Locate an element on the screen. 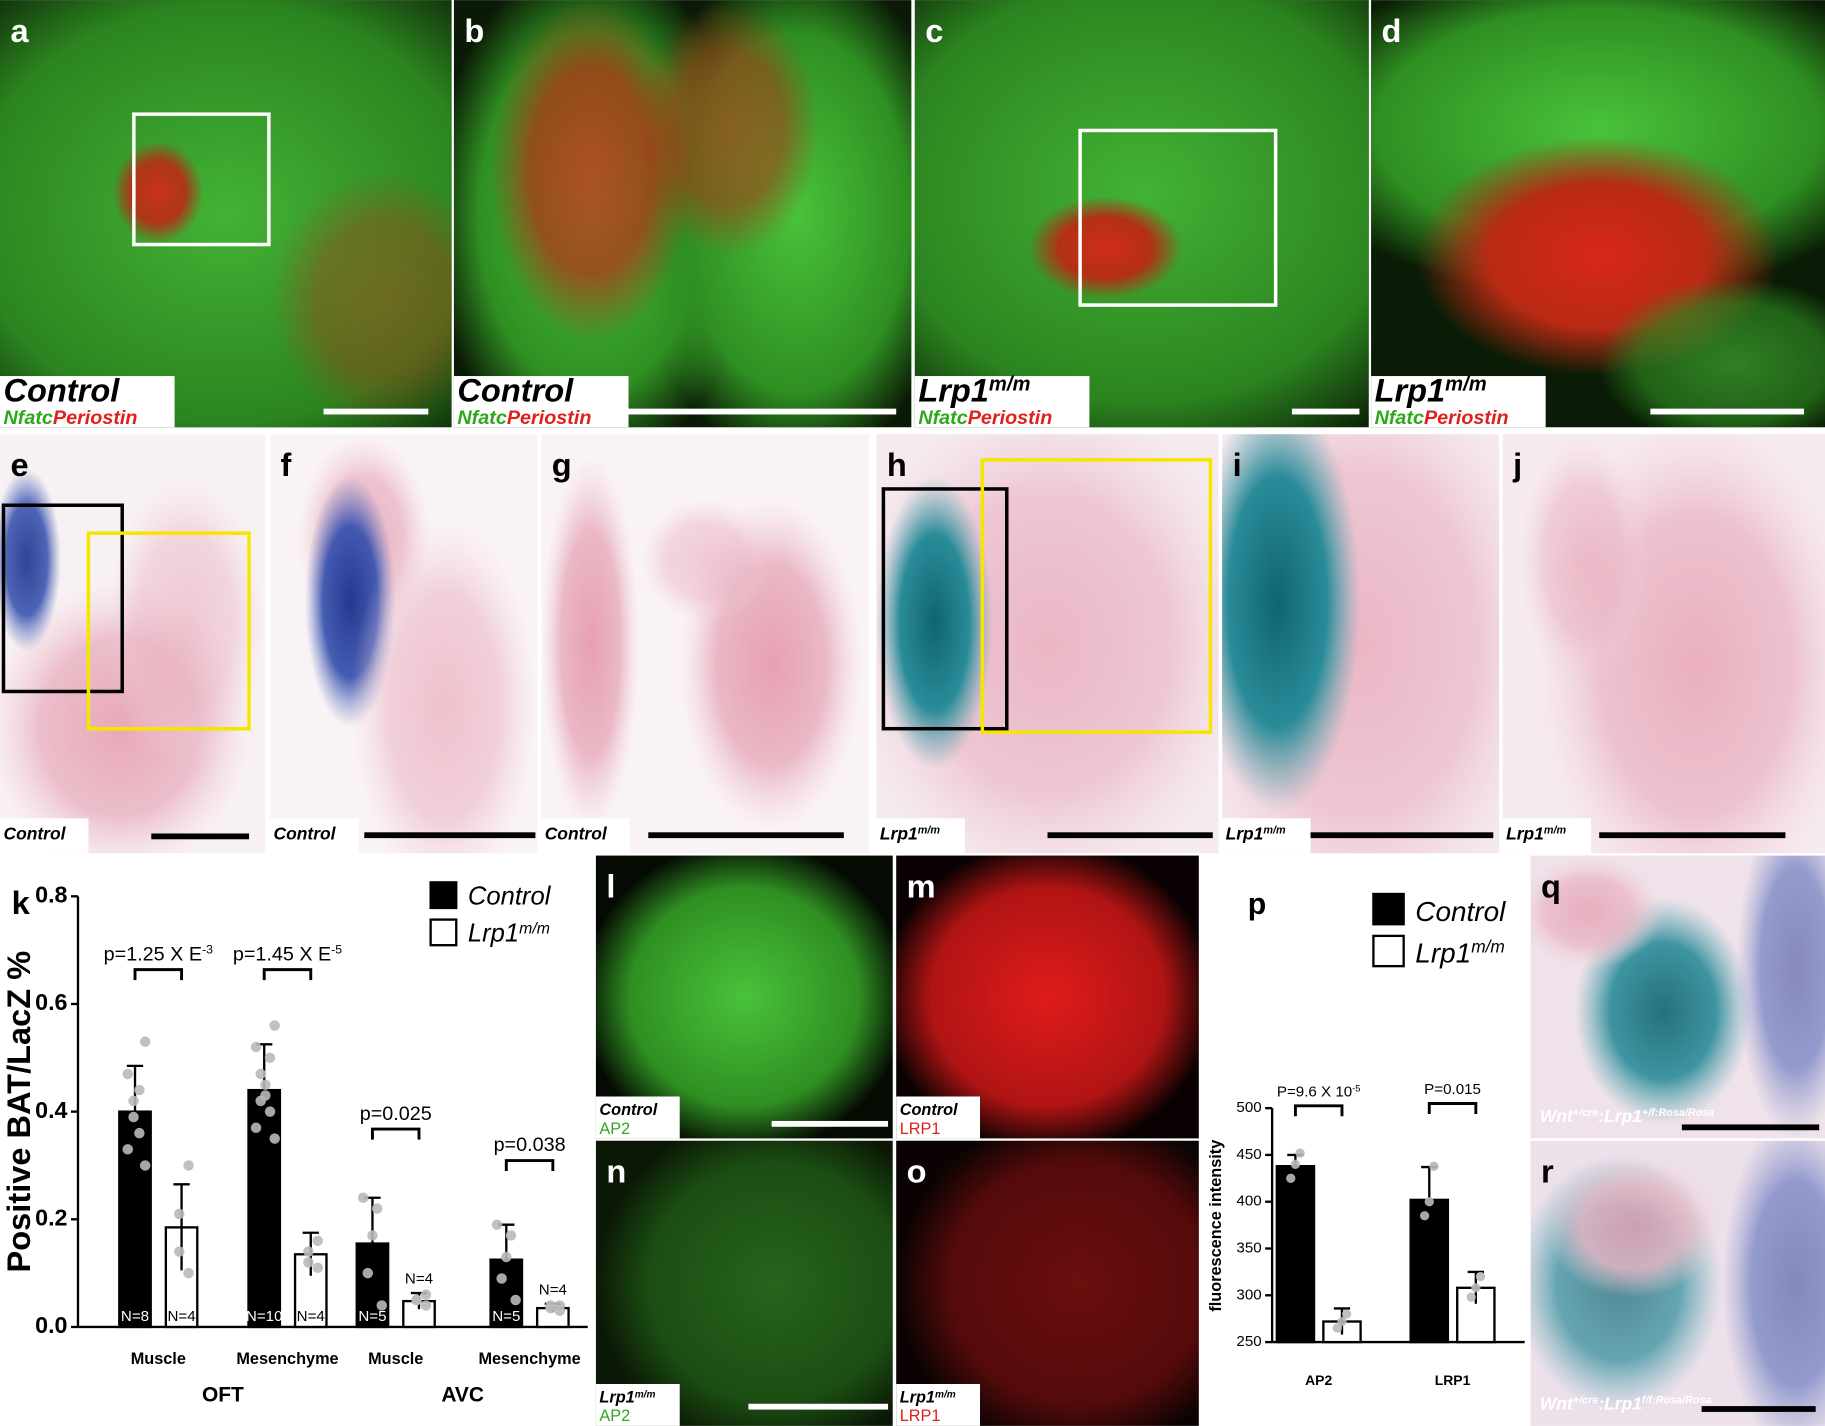  legend-label-part: m/m is located at coordinates (534, 928).